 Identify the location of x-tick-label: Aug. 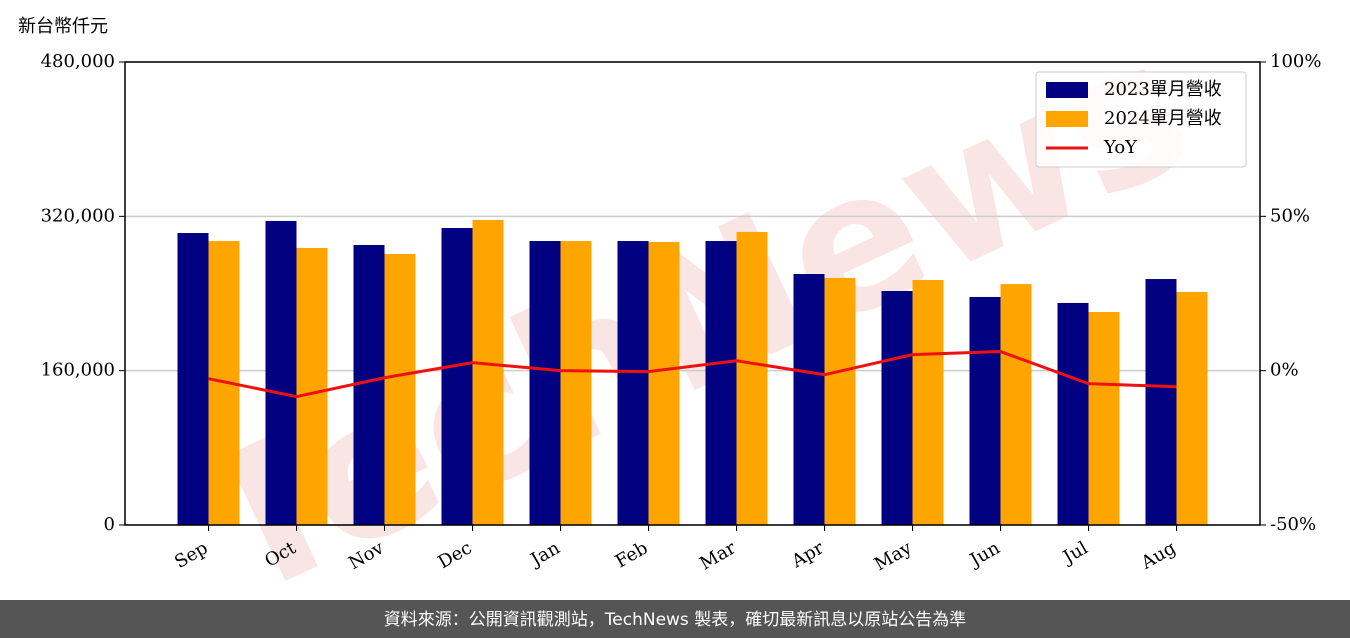
(1158, 555).